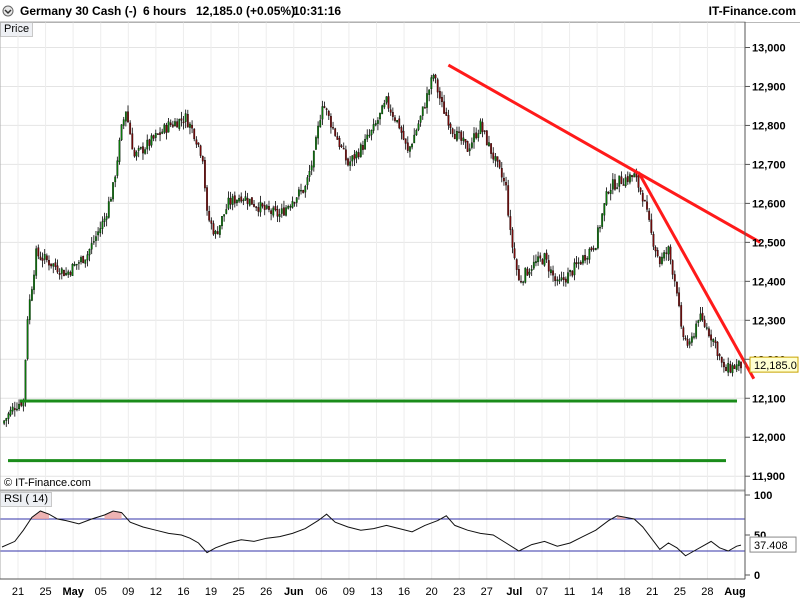 This screenshot has width=800, height=600. I want to click on price-tick-label: 12,800, so click(769, 126).